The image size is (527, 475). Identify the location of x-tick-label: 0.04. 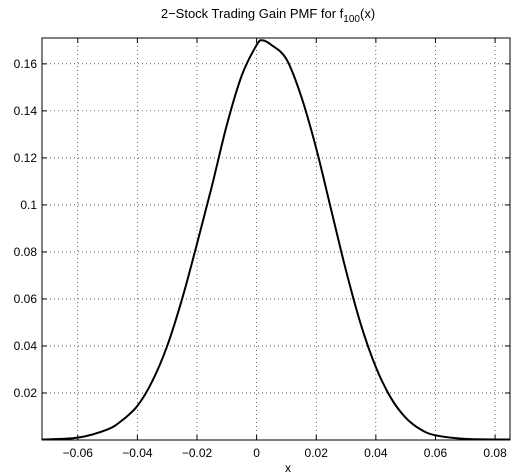
(376, 453).